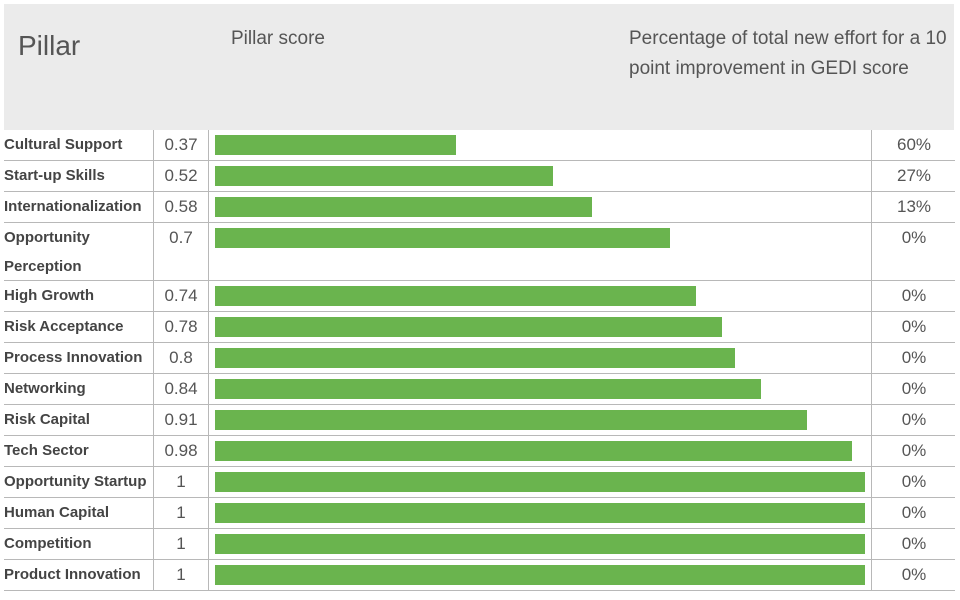  What do you see at coordinates (913, 176) in the screenshot?
I see `effort-percentage: 27%` at bounding box center [913, 176].